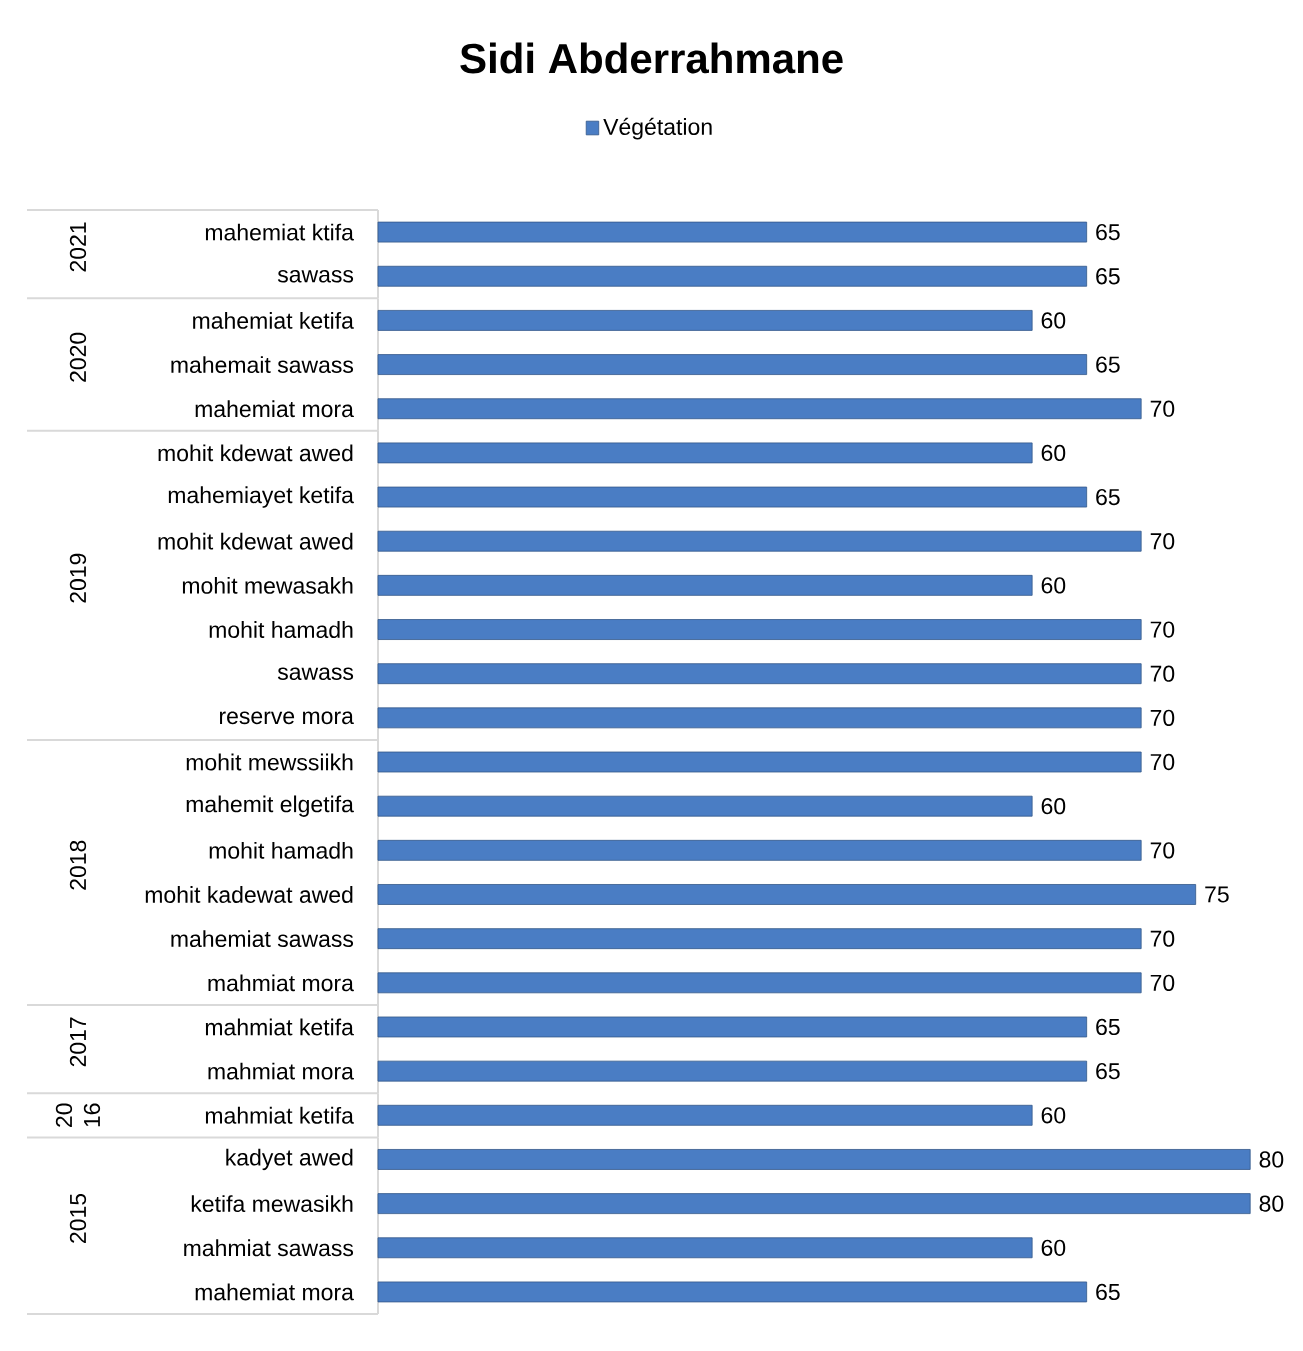 The width and height of the screenshot is (1303, 1351). What do you see at coordinates (78, 1218) in the screenshot?
I see `y-axis-title: 2015` at bounding box center [78, 1218].